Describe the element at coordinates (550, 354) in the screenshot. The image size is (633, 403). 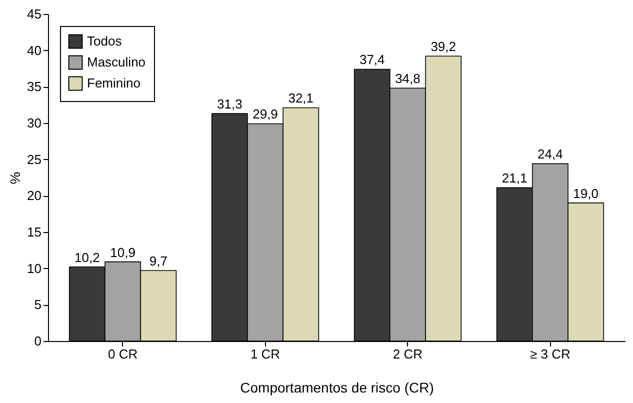
I see `x-tick-label: ≥ 3 CR` at that location.